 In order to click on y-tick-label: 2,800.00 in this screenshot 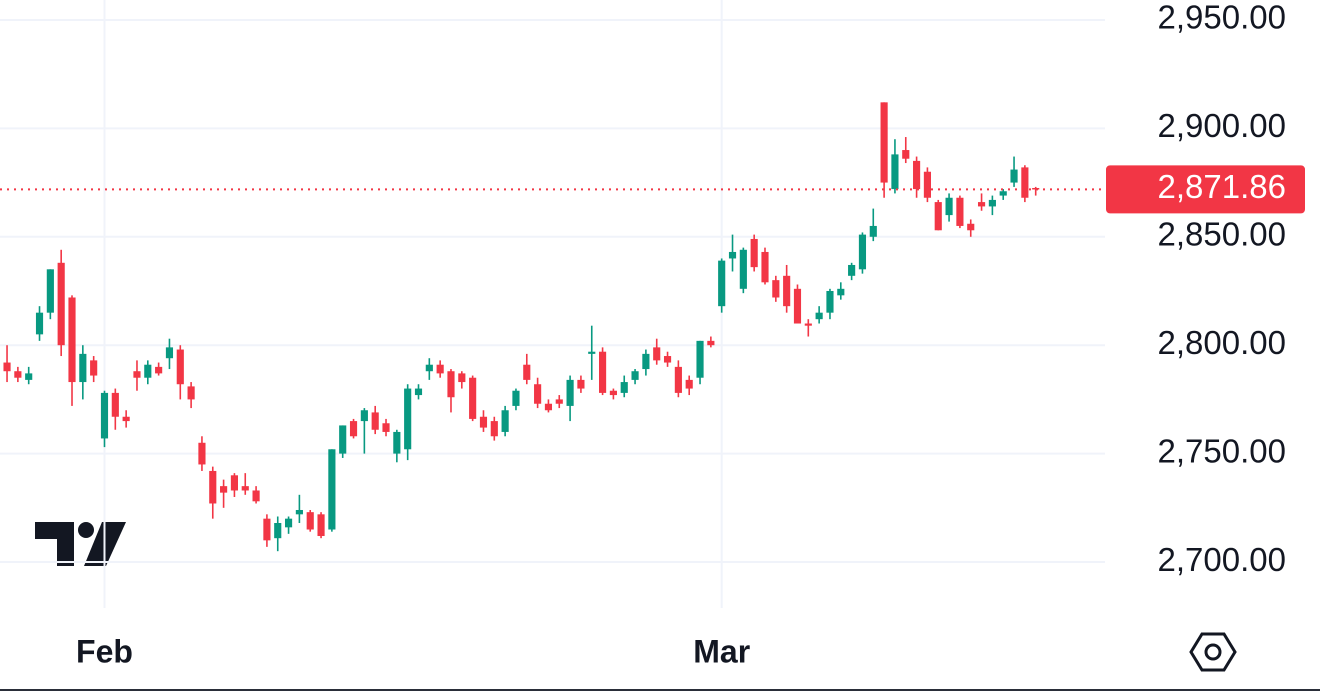, I will do `click(1222, 342)`.